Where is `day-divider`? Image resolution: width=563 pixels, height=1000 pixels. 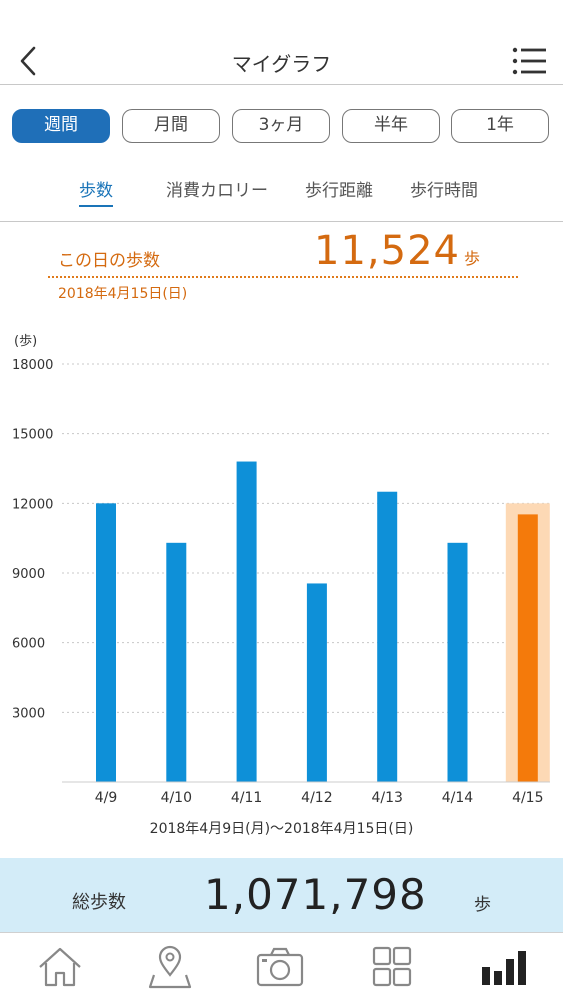 day-divider is located at coordinates (283, 277).